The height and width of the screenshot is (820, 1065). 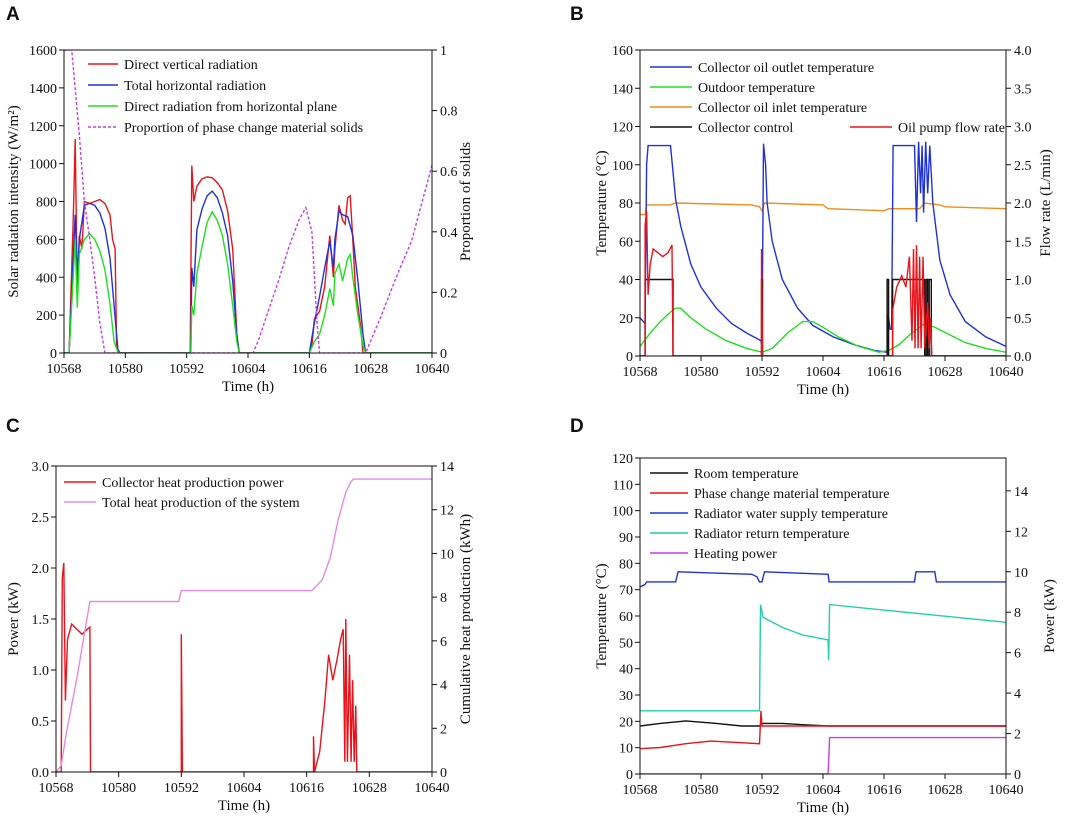 I want to click on y-tick-label: 1600, so click(x=43, y=51).